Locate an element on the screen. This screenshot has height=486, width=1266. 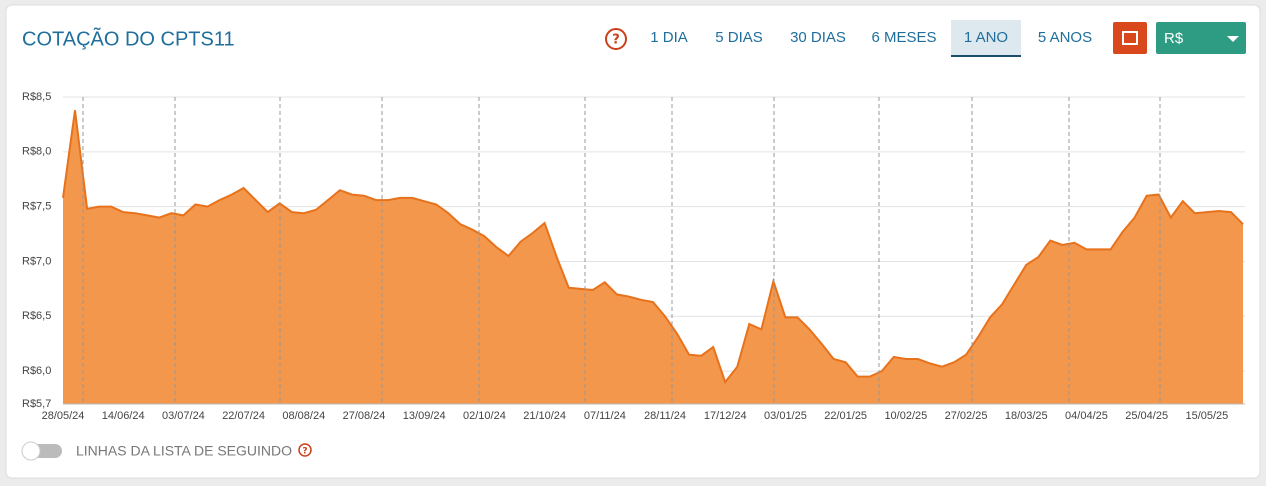
y-tick-label: R$6,0 is located at coordinates (36, 371).